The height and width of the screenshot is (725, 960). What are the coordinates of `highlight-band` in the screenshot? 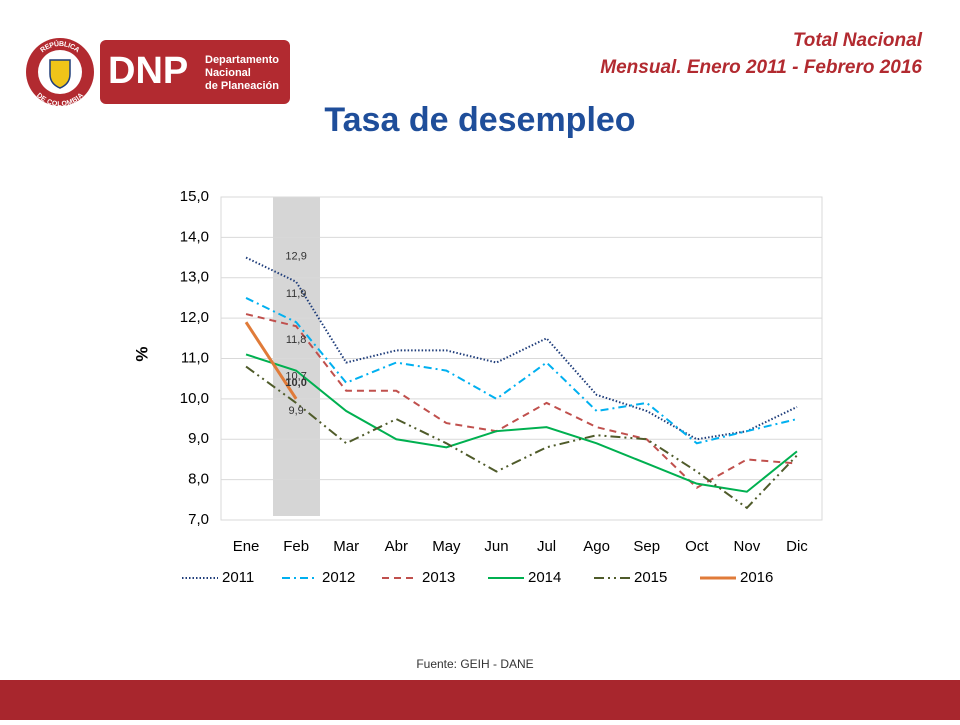 It's located at (296, 356).